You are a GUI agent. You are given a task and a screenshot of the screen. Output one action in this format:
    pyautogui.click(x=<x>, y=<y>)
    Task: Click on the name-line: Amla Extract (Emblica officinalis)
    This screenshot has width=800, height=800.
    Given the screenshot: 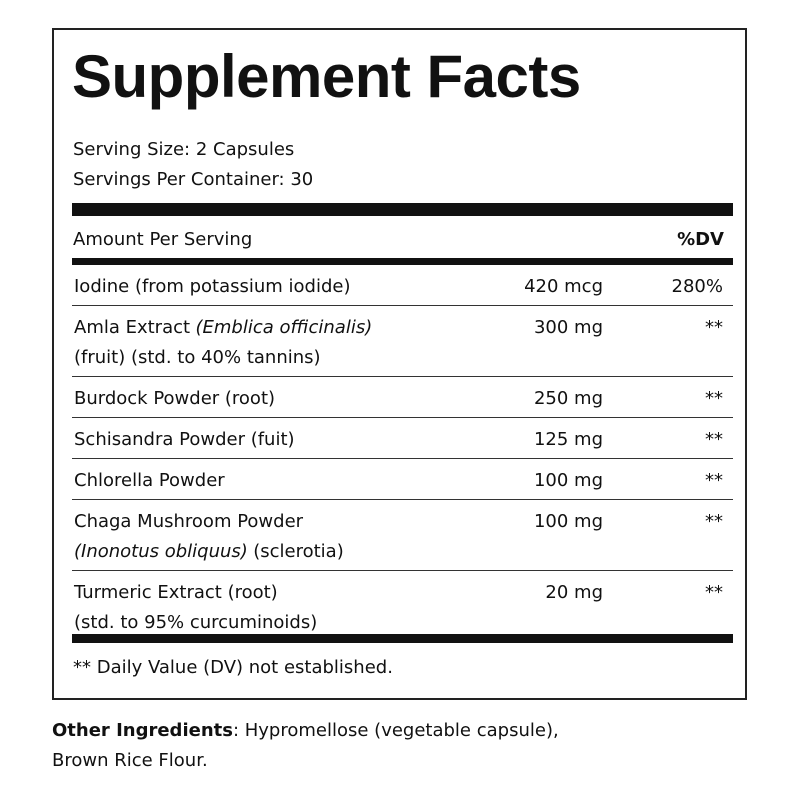 What is the action you would take?
    pyautogui.click(x=238, y=328)
    